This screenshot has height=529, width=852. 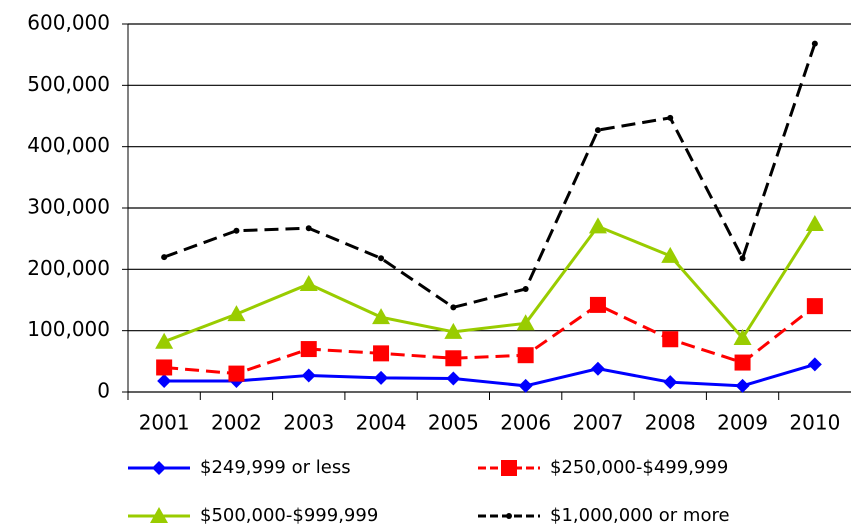 I want to click on x-tick-label: 2001, so click(x=164, y=423).